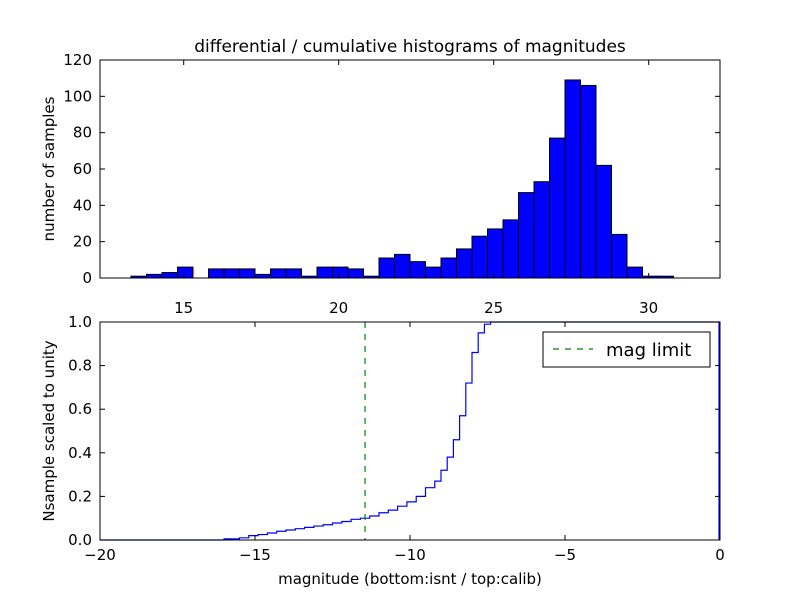 The image size is (800, 600). I want to click on top-y-tick-label: 100, so click(77, 96).